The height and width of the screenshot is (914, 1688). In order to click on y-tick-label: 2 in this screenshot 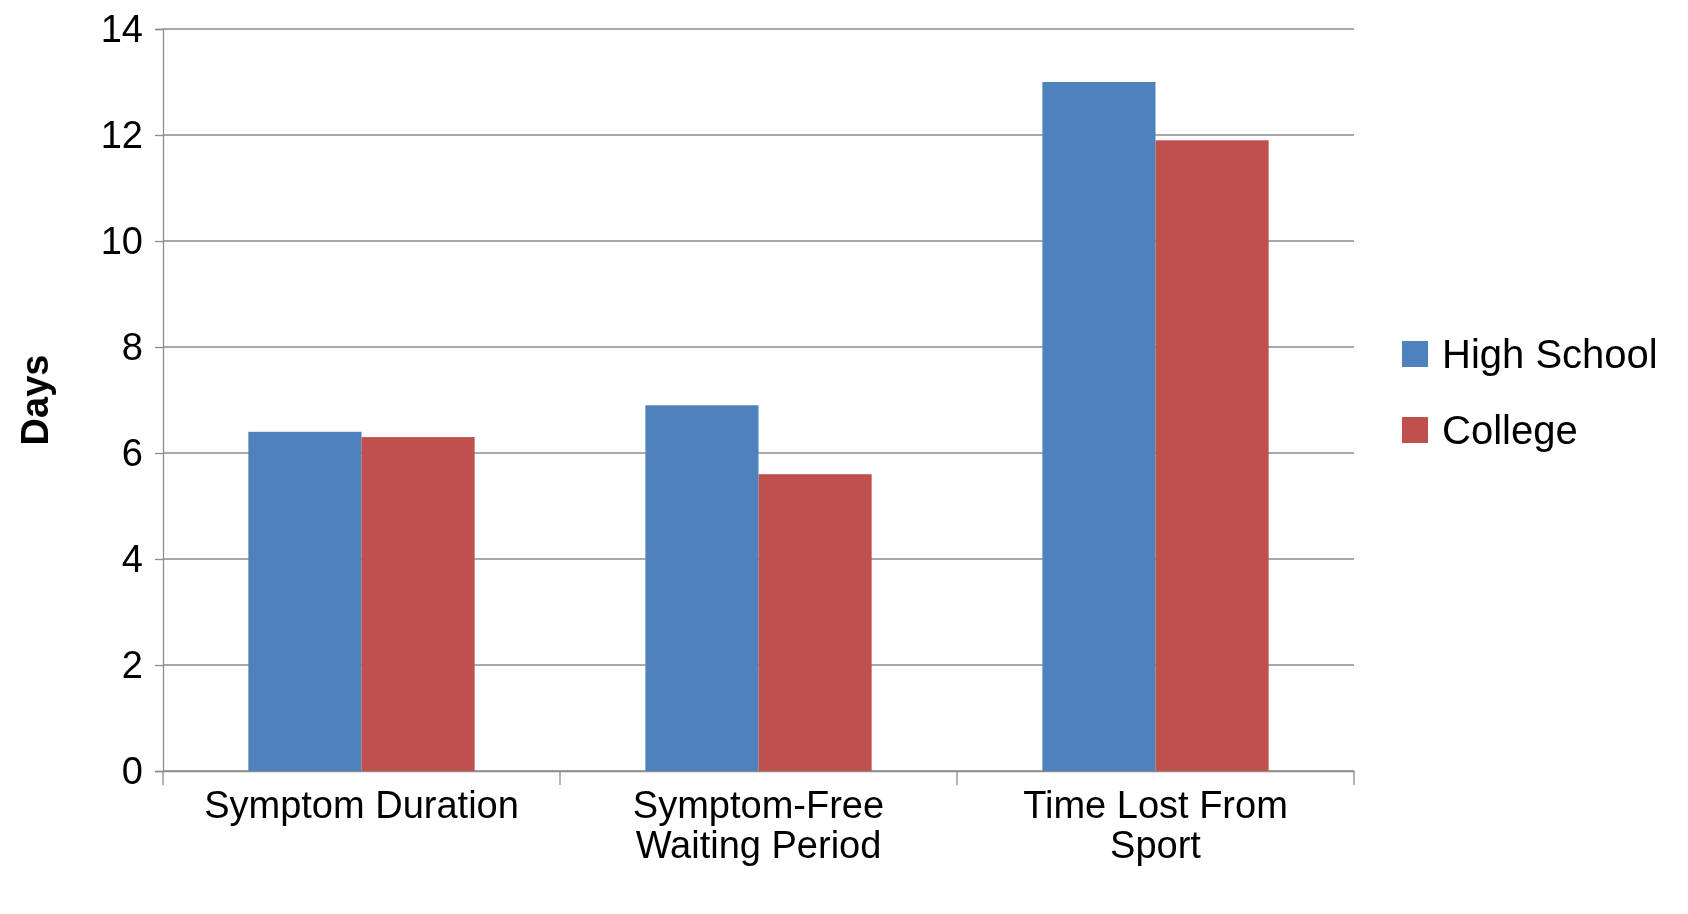, I will do `click(132, 664)`.